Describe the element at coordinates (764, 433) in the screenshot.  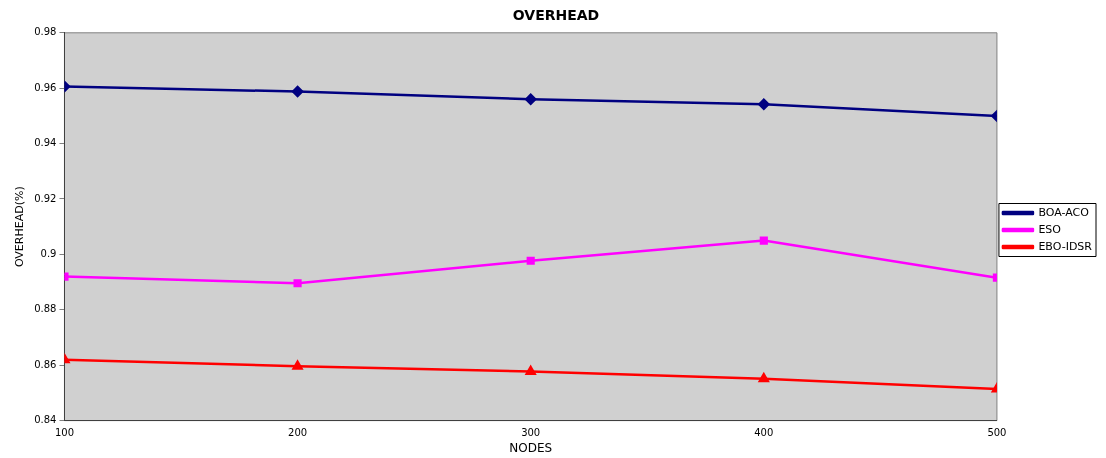
I see `x-tick-label: 400` at that location.